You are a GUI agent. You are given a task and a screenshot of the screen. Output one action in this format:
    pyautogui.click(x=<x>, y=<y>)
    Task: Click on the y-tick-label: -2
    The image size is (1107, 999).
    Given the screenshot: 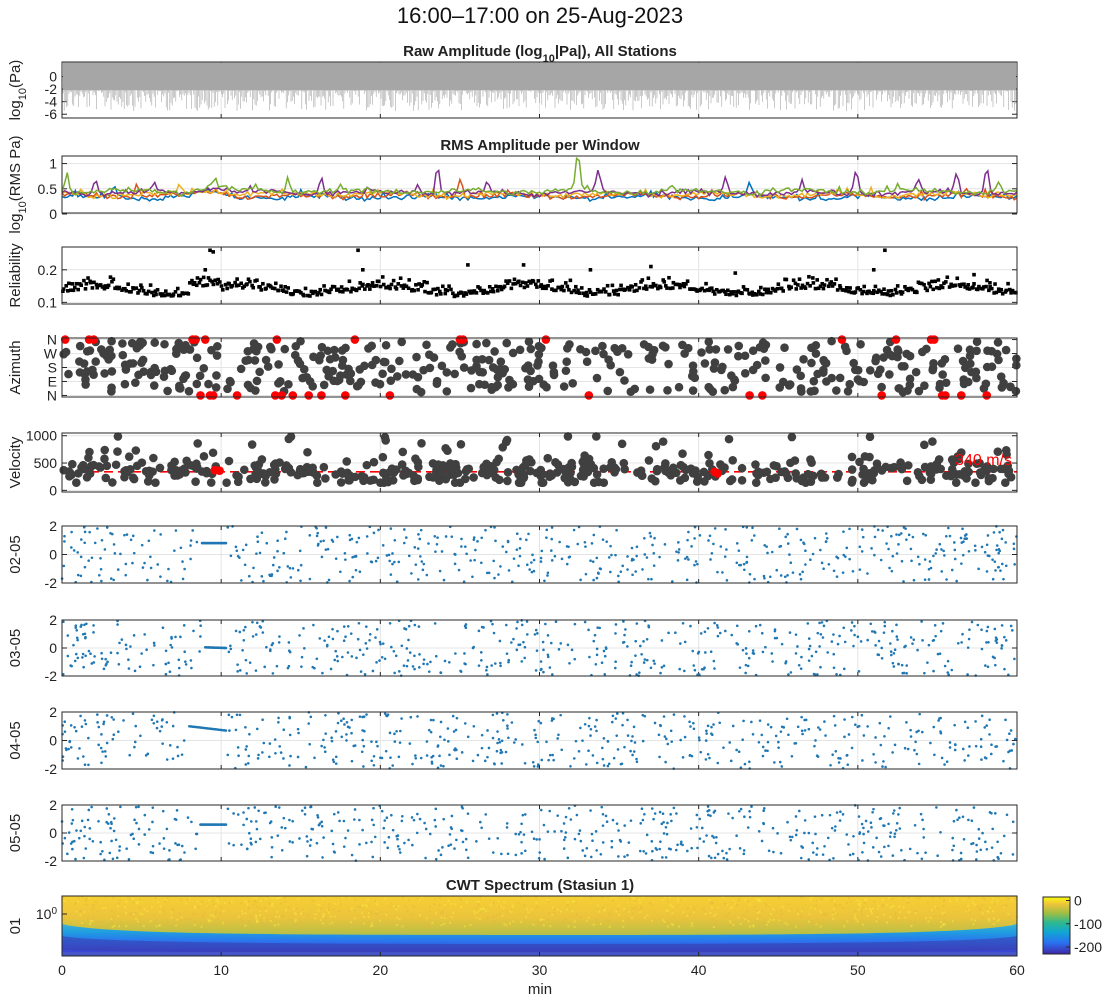 What is the action you would take?
    pyautogui.click(x=51, y=861)
    